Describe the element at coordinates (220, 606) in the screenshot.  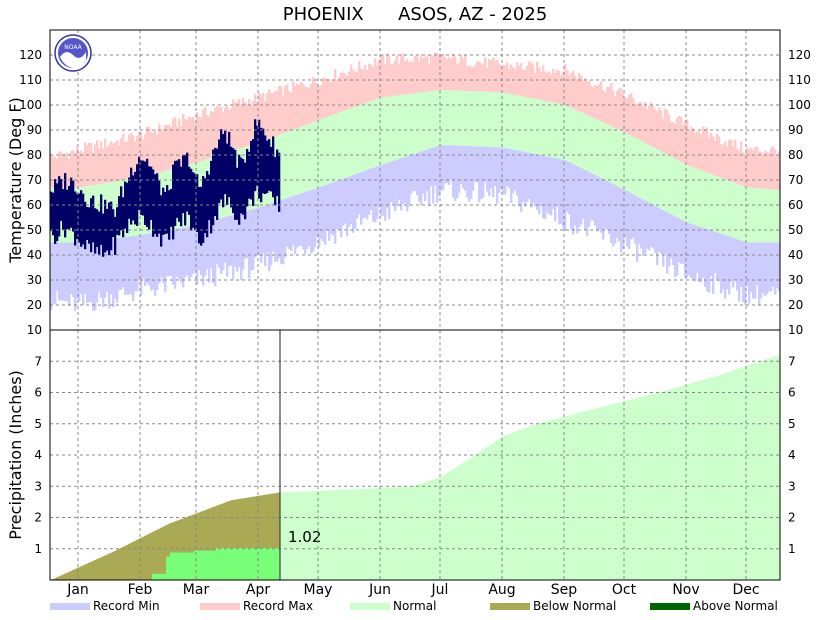
I see `legend-swatch` at that location.